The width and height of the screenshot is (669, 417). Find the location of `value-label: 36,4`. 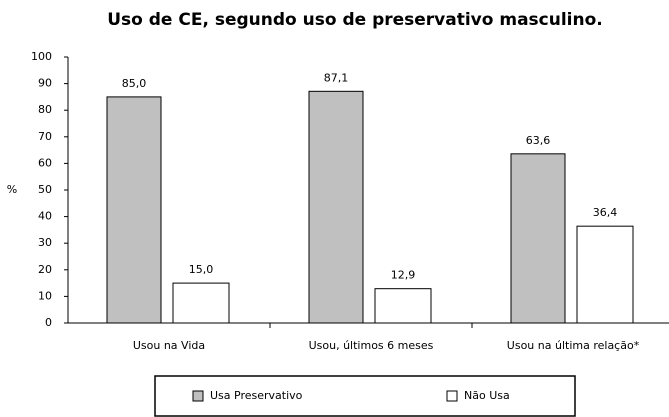

value-label: 36,4 is located at coordinates (605, 212).